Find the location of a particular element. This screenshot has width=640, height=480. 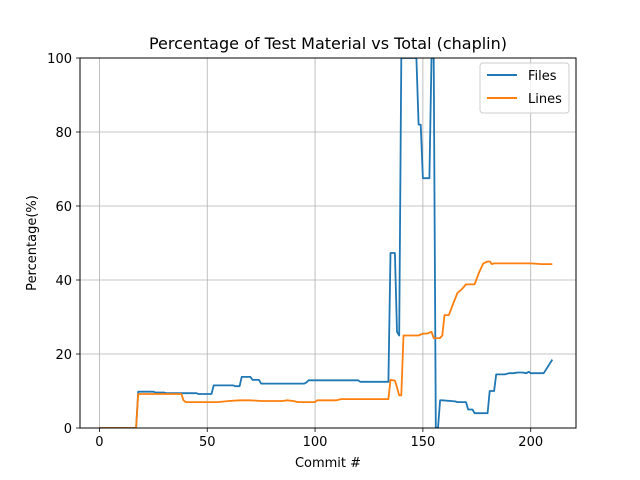

legend-label-lines: Lines is located at coordinates (545, 99).